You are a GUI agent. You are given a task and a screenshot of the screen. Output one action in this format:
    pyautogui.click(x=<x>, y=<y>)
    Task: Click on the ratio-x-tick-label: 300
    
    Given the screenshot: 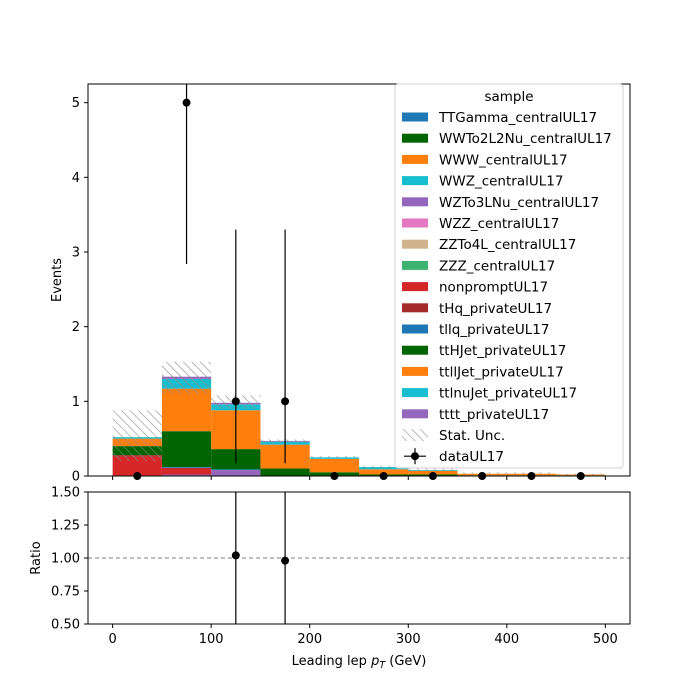 What is the action you would take?
    pyautogui.click(x=408, y=639)
    